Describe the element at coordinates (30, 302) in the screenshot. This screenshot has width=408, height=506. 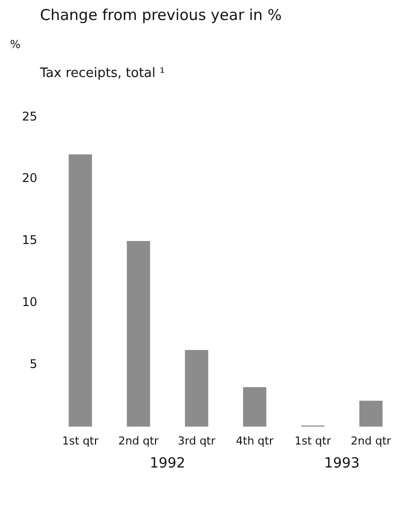
I see `y-tick-label: 10` at that location.